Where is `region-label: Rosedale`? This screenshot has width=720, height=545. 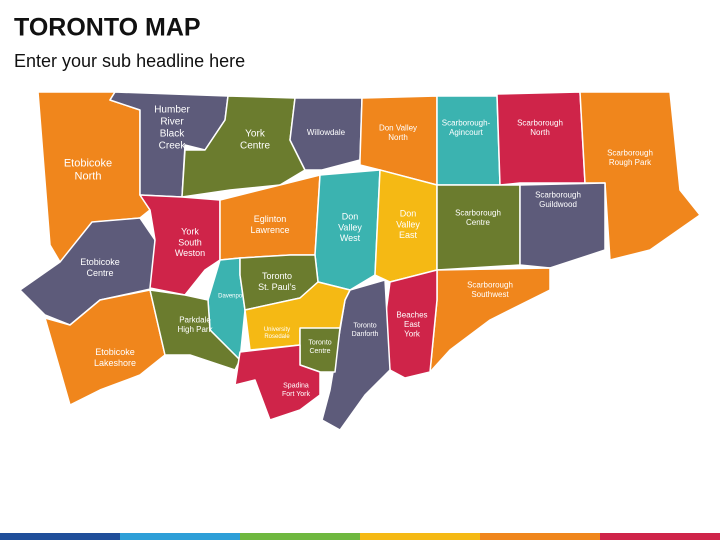
region-label: Rosedale is located at coordinates (277, 337).